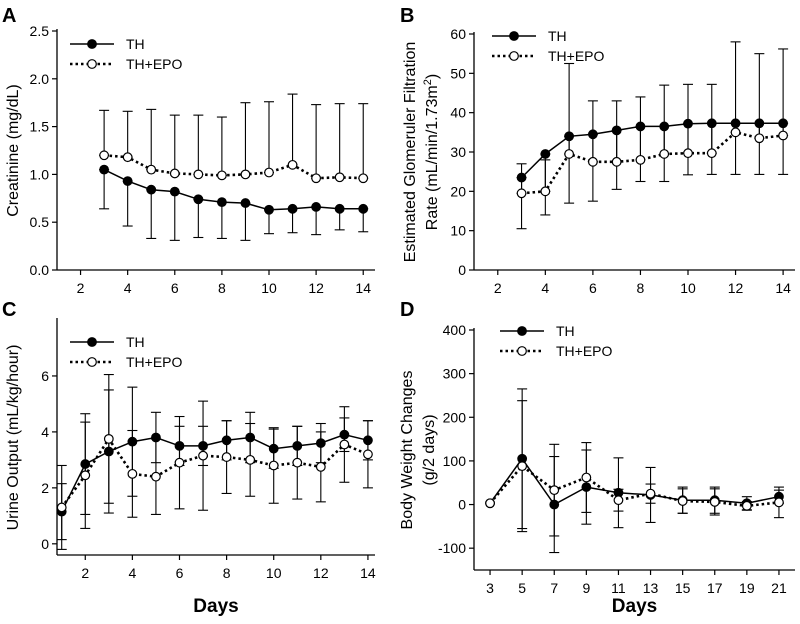 The image size is (800, 624). What do you see at coordinates (410, 152) in the screenshot?
I see `y-axis-label: Estimated Glomeruler Filtration` at bounding box center [410, 152].